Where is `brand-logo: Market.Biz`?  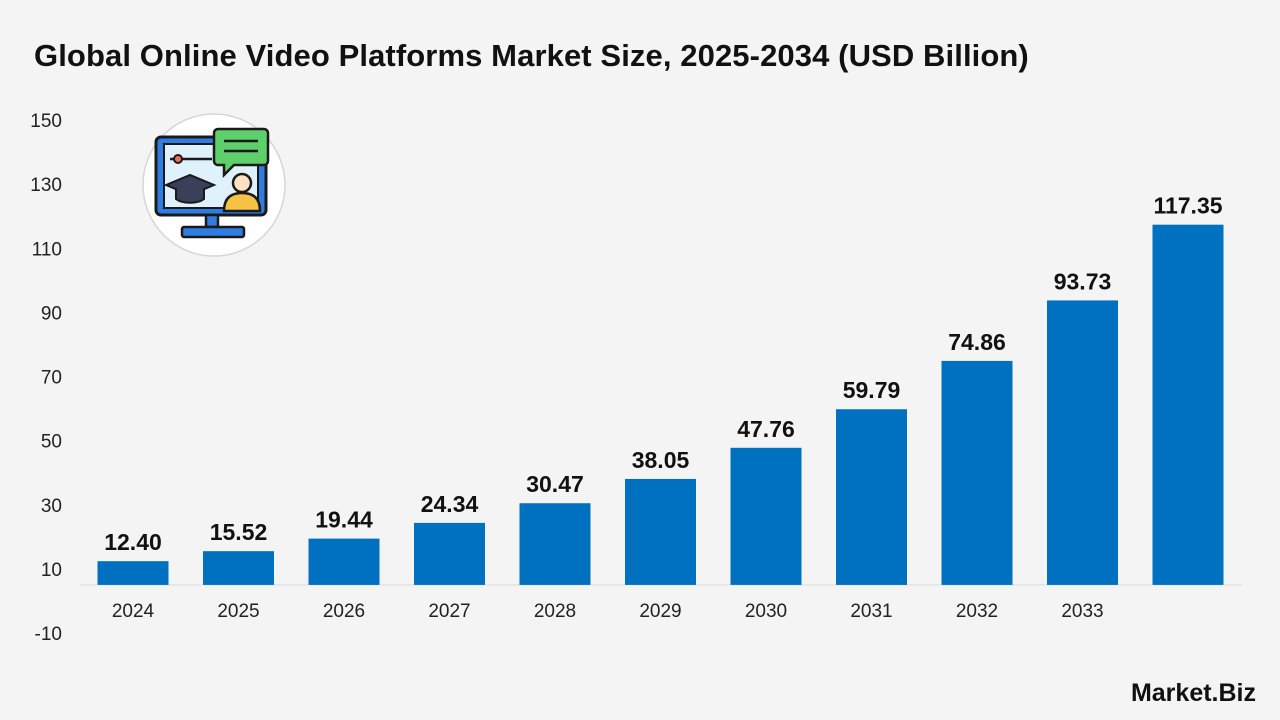 brand-logo: Market.Biz is located at coordinates (1193, 693).